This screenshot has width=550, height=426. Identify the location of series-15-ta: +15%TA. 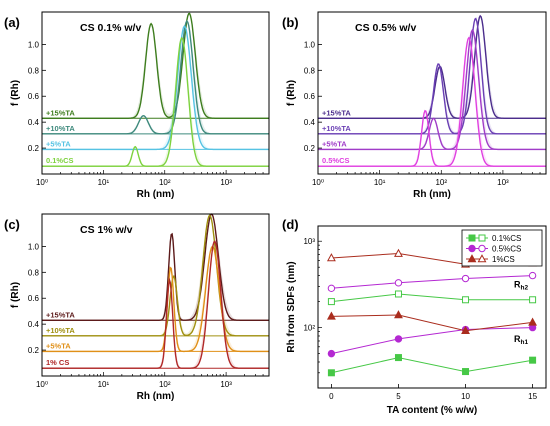
(155, 65).